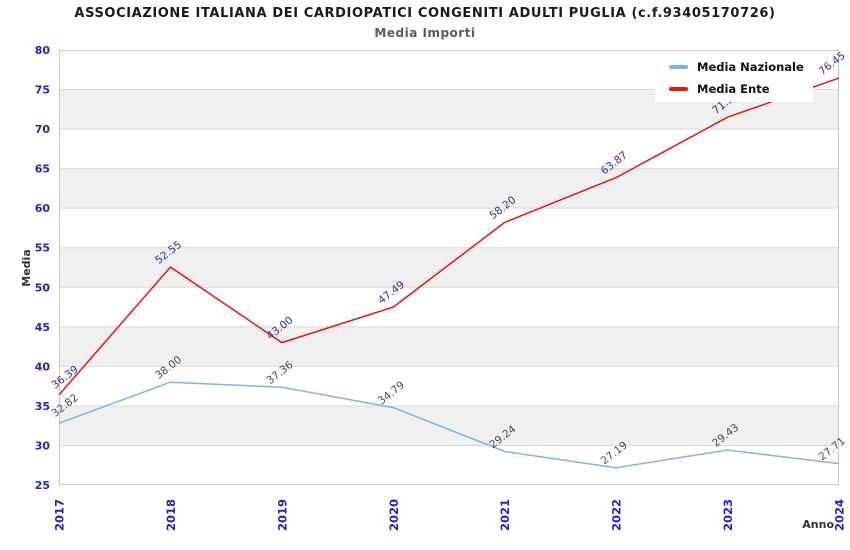 Image resolution: width=850 pixels, height=550 pixels. What do you see at coordinates (60, 515) in the screenshot?
I see `x-axis-tick-label: 2017` at bounding box center [60, 515].